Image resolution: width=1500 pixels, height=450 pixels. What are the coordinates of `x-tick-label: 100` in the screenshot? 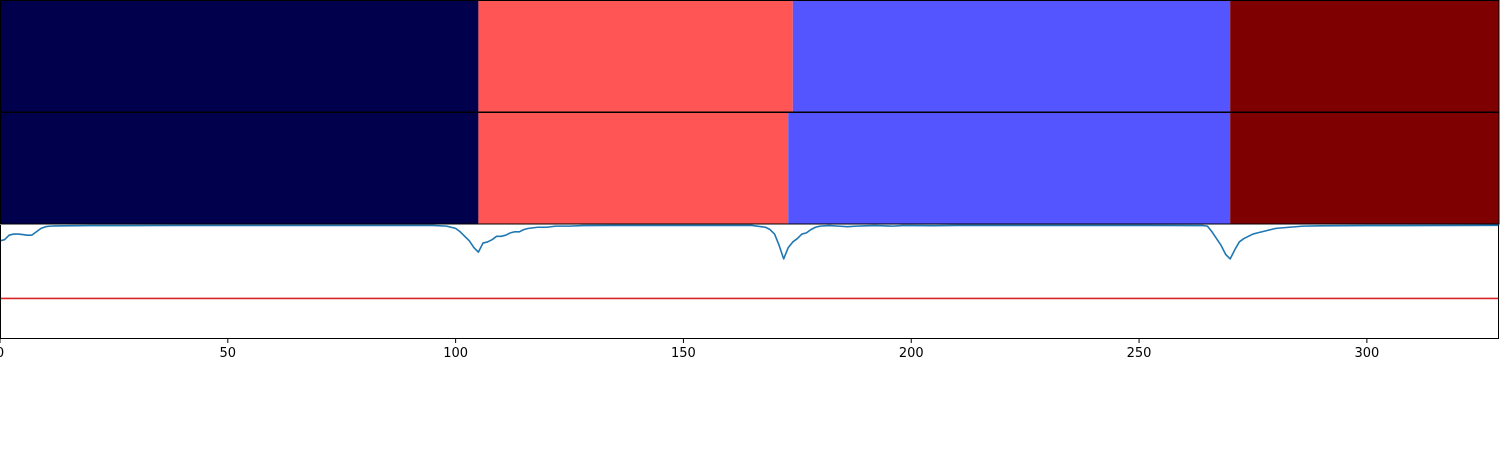 It's located at (455, 353).